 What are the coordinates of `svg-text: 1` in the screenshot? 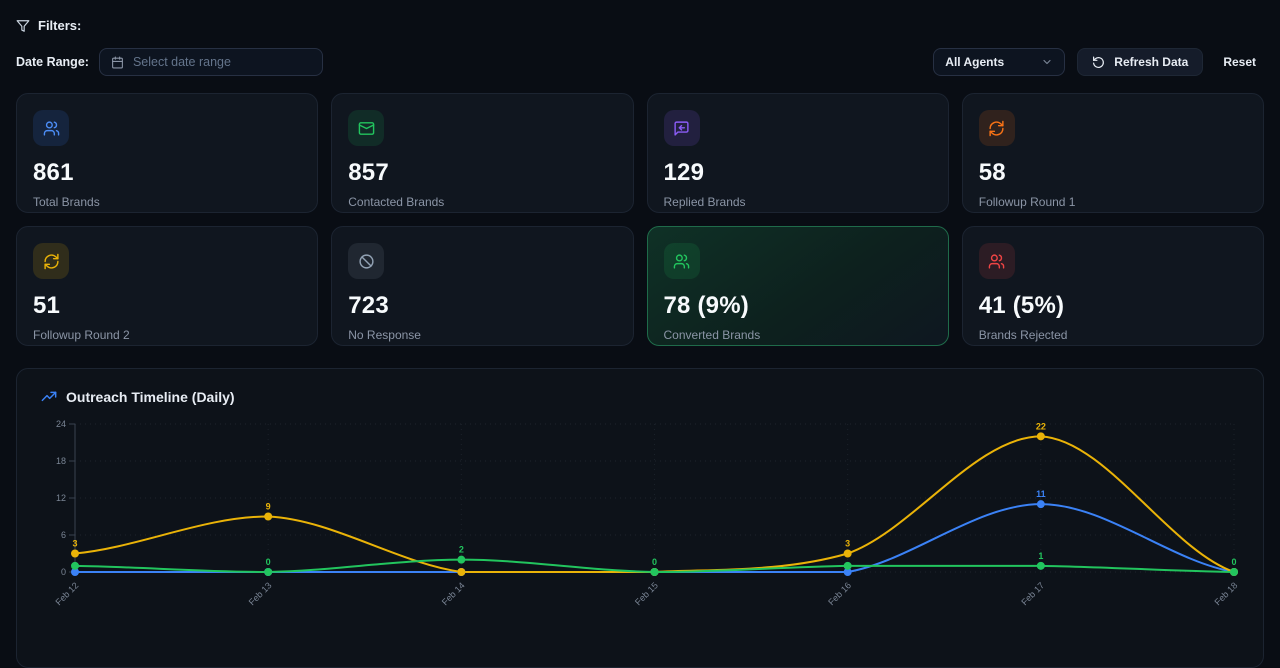 It's located at (1040, 556).